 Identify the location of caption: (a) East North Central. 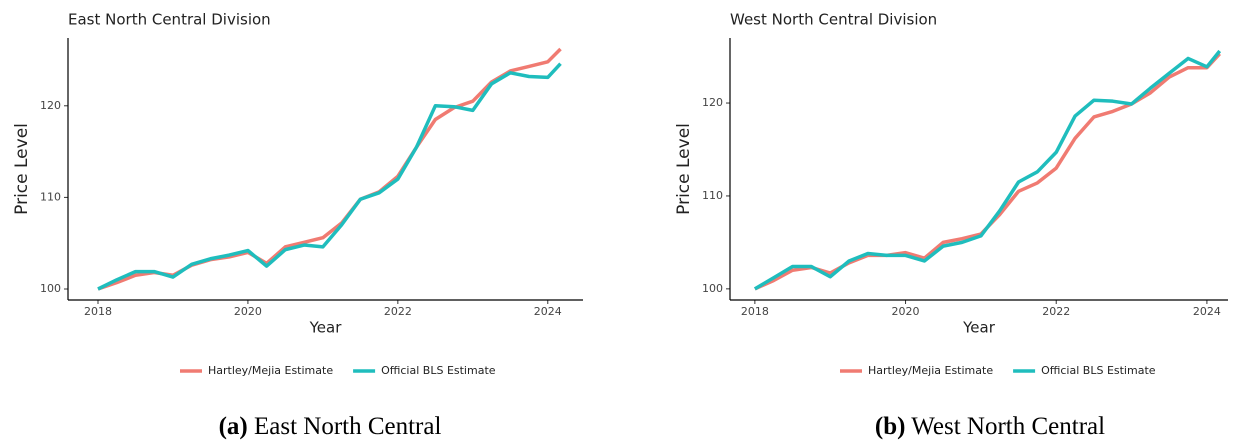
(330, 426).